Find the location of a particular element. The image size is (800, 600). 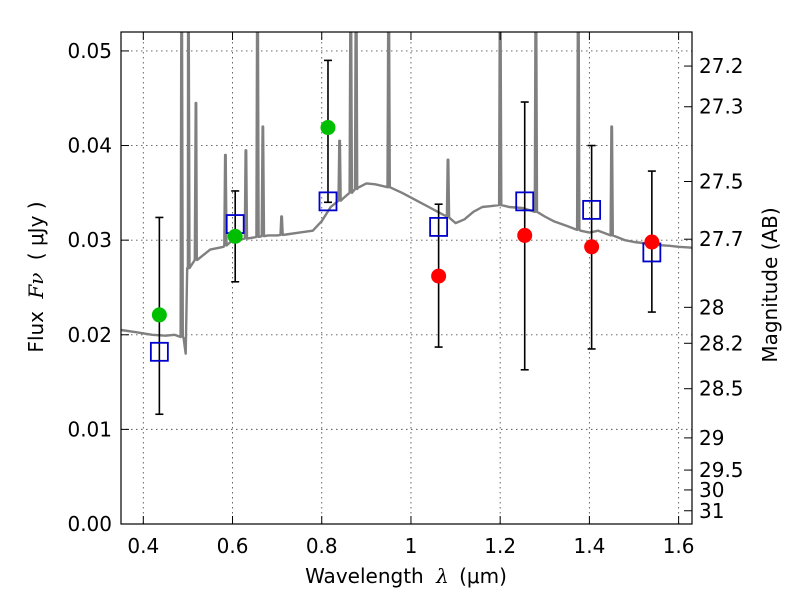

y2-tick-label: 29 is located at coordinates (711, 438).